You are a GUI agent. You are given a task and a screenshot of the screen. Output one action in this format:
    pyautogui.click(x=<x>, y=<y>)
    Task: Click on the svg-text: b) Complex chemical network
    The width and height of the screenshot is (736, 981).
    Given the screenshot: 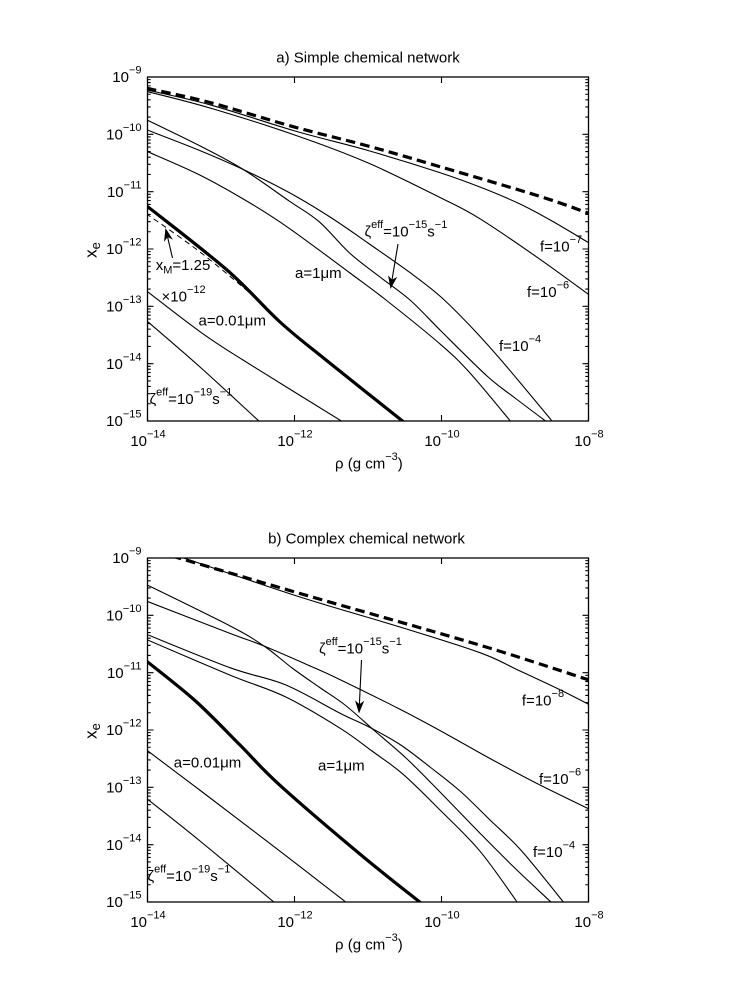 What is the action you would take?
    pyautogui.click(x=366, y=539)
    